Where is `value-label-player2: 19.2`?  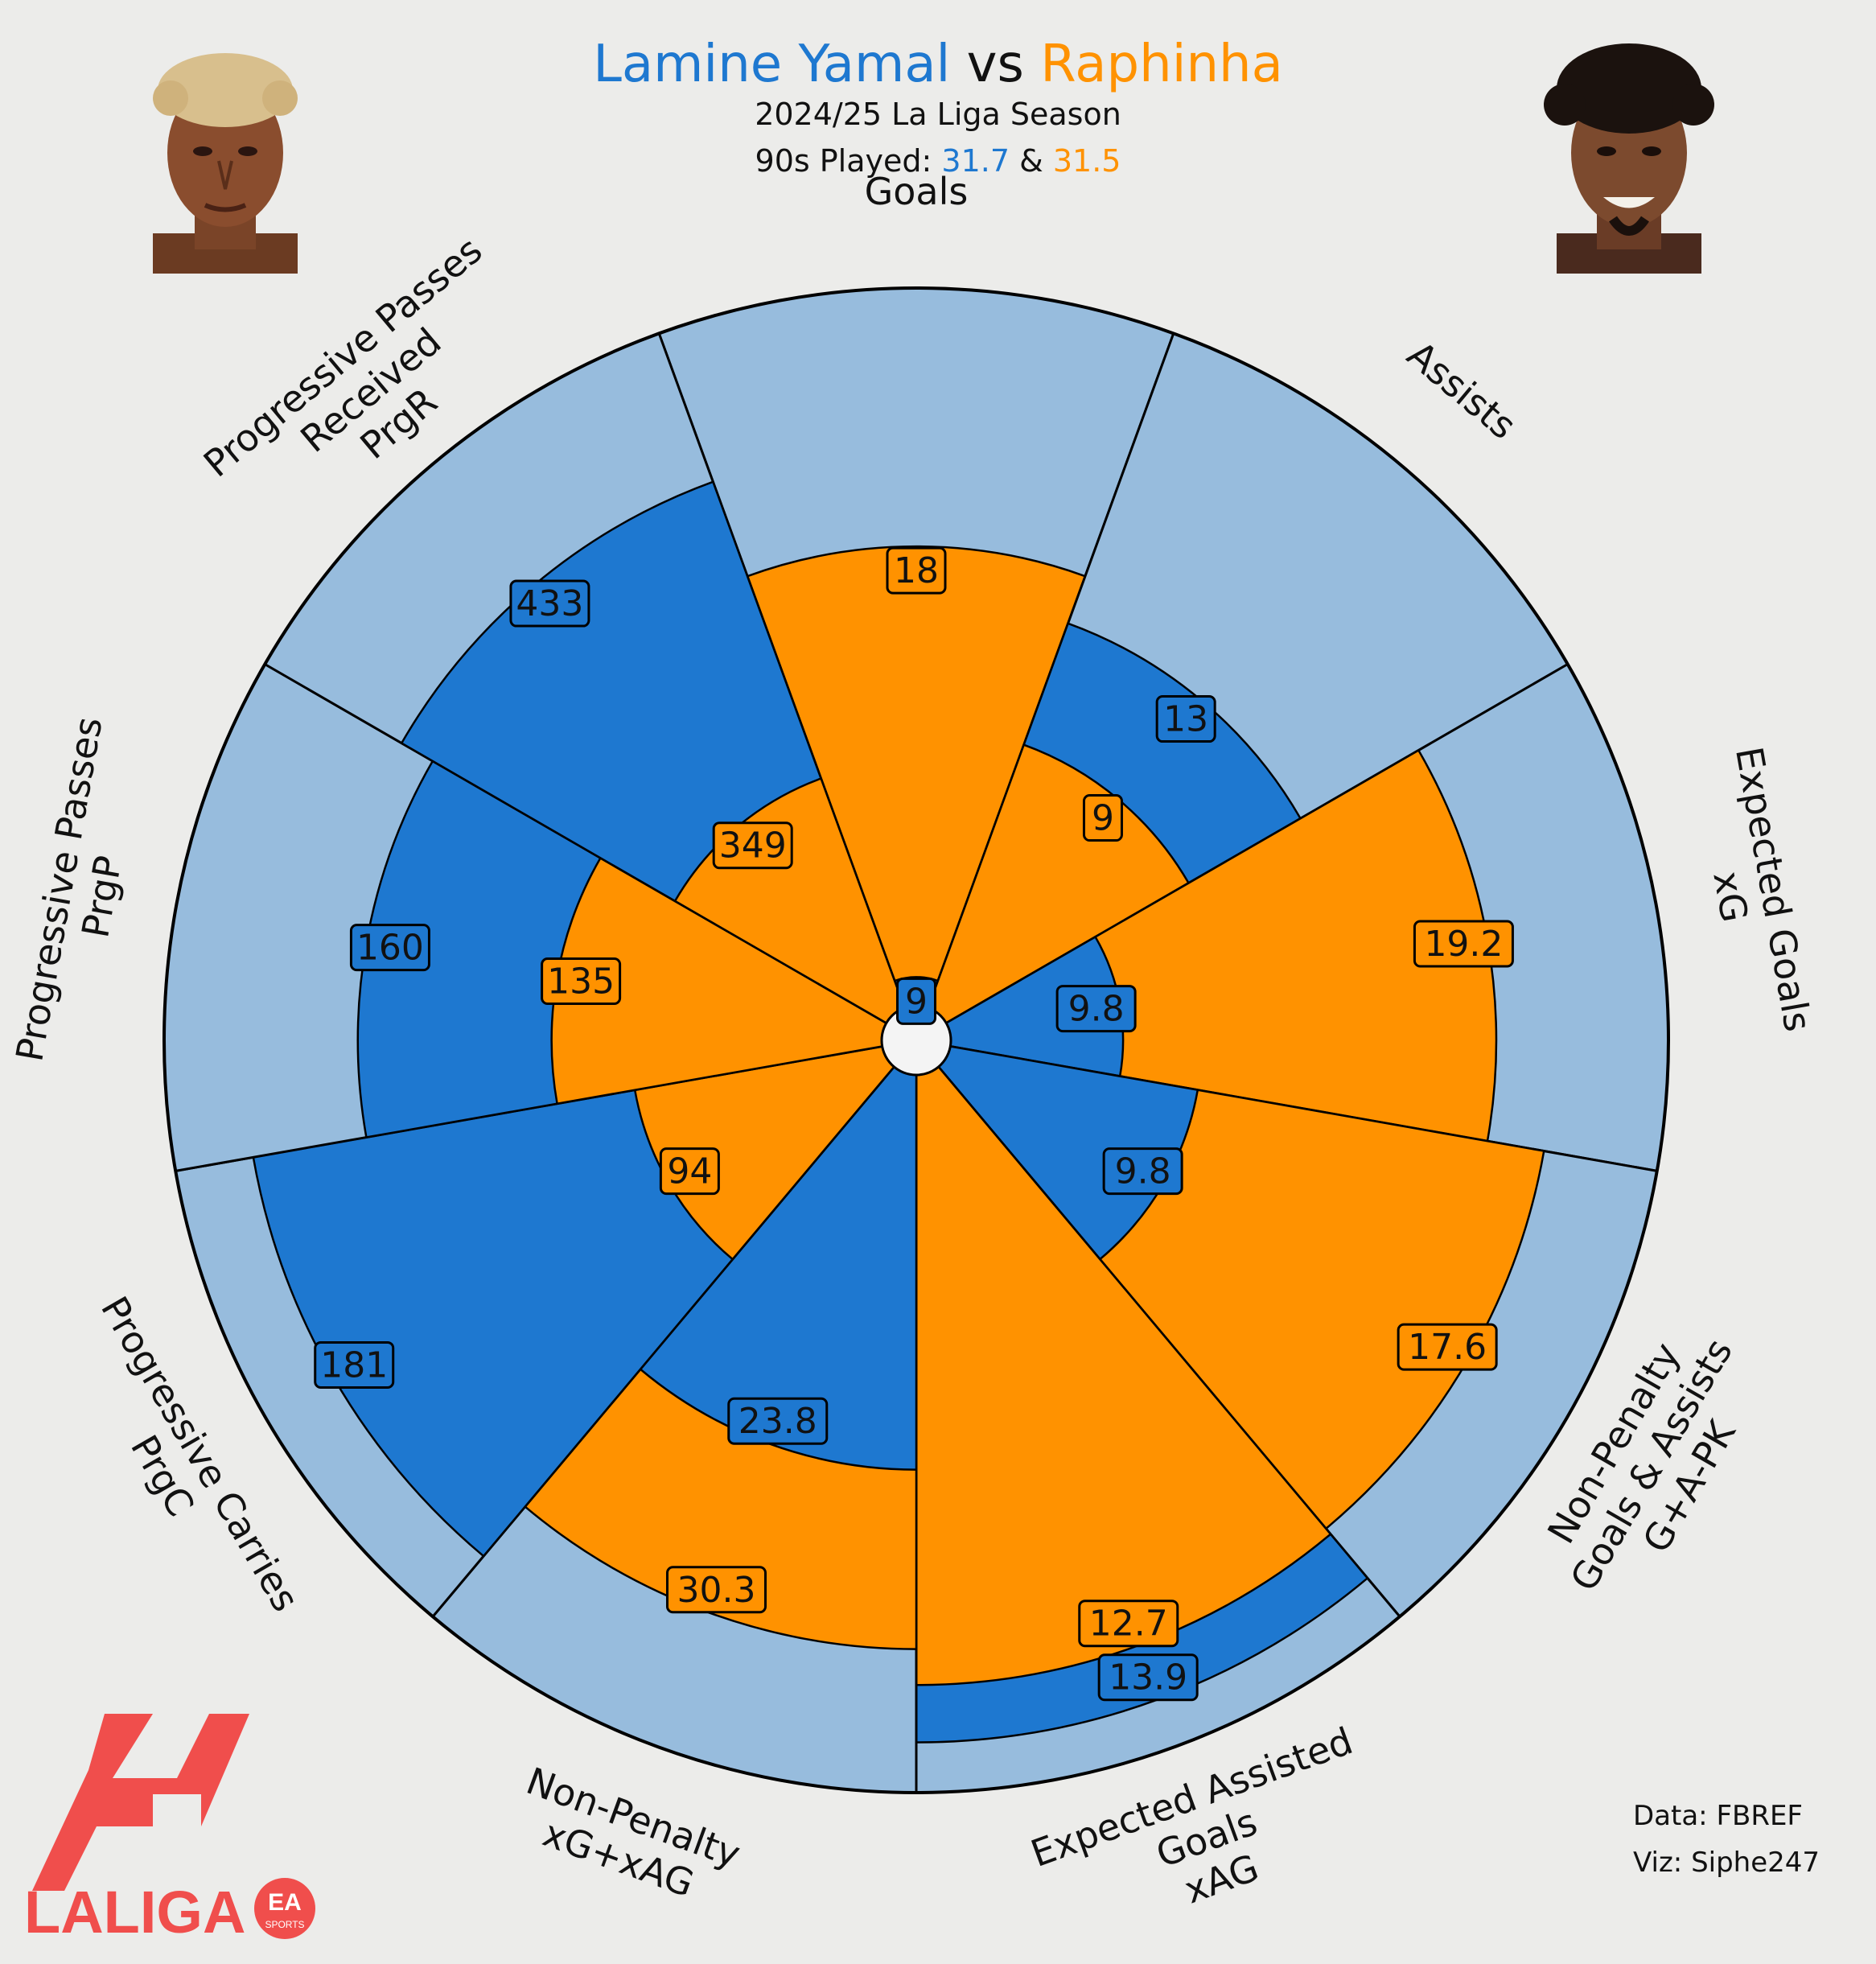
value-label-player2: 19.2 is located at coordinates (1463, 944).